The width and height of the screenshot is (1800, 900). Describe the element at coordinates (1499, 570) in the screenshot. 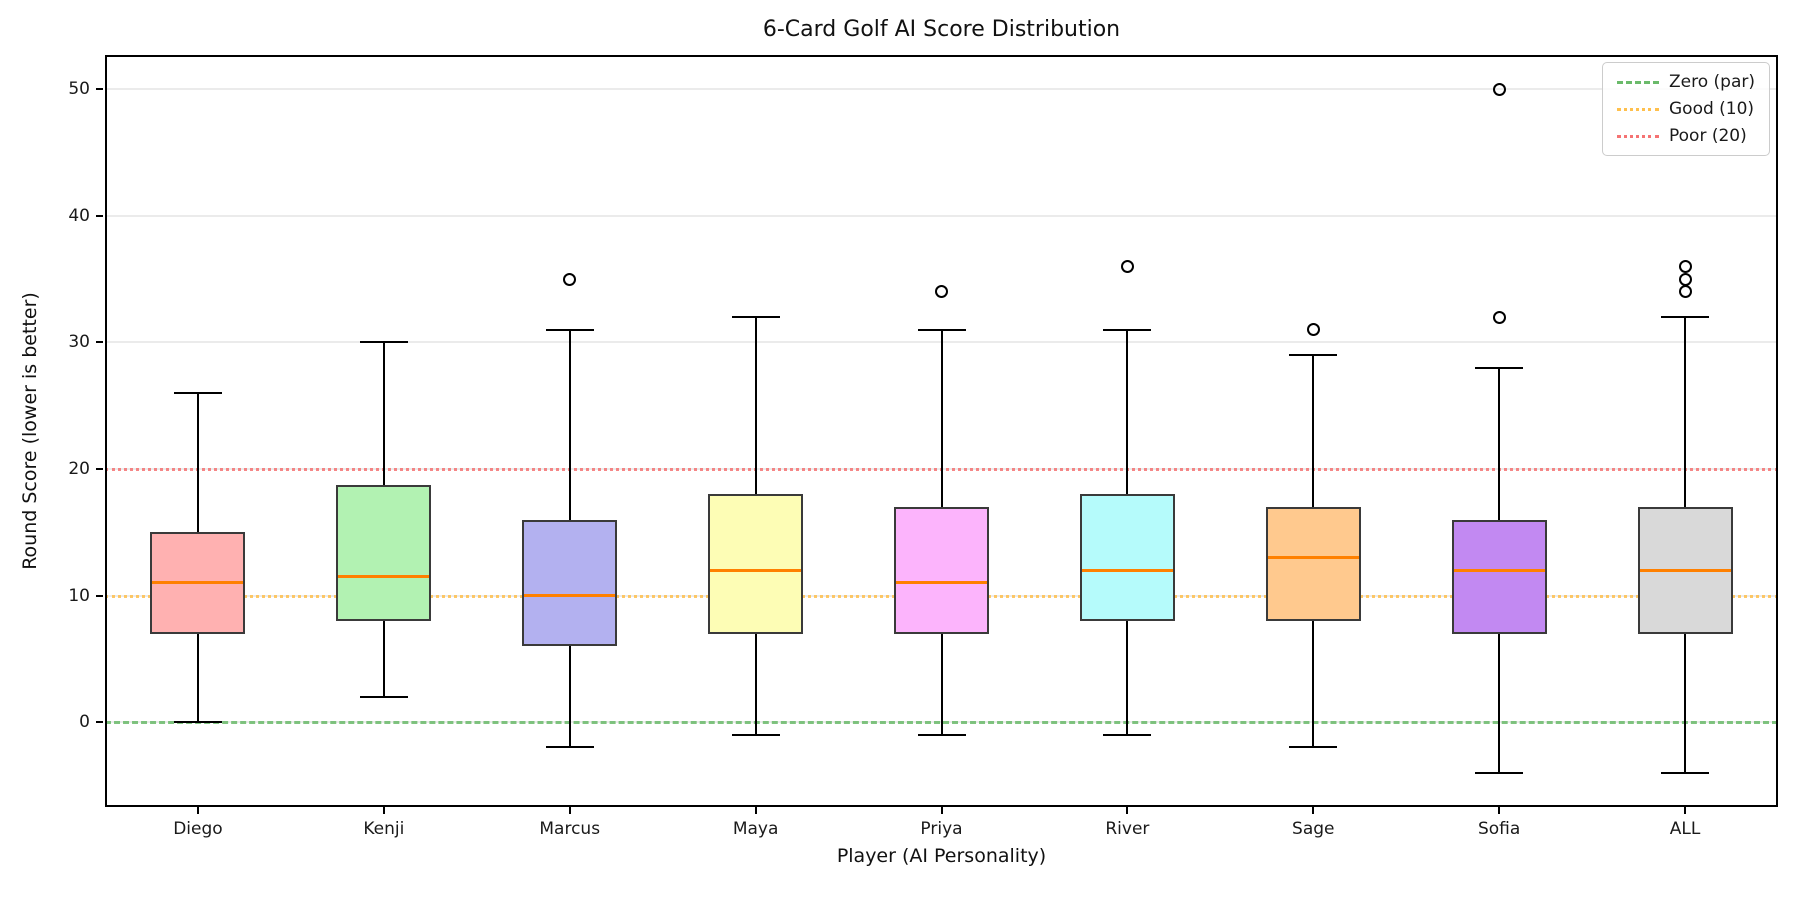

I see `median-Sofia` at that location.